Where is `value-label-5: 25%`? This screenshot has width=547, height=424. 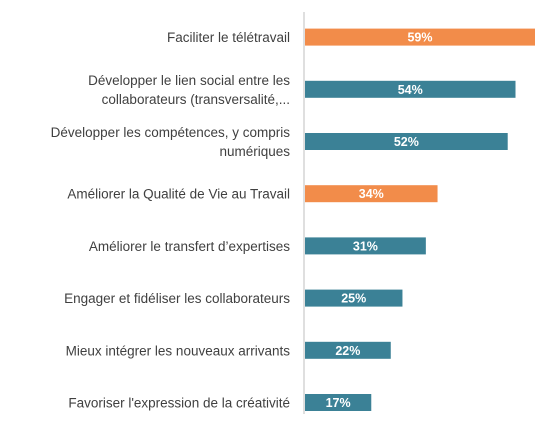 value-label-5: 25% is located at coordinates (353, 299).